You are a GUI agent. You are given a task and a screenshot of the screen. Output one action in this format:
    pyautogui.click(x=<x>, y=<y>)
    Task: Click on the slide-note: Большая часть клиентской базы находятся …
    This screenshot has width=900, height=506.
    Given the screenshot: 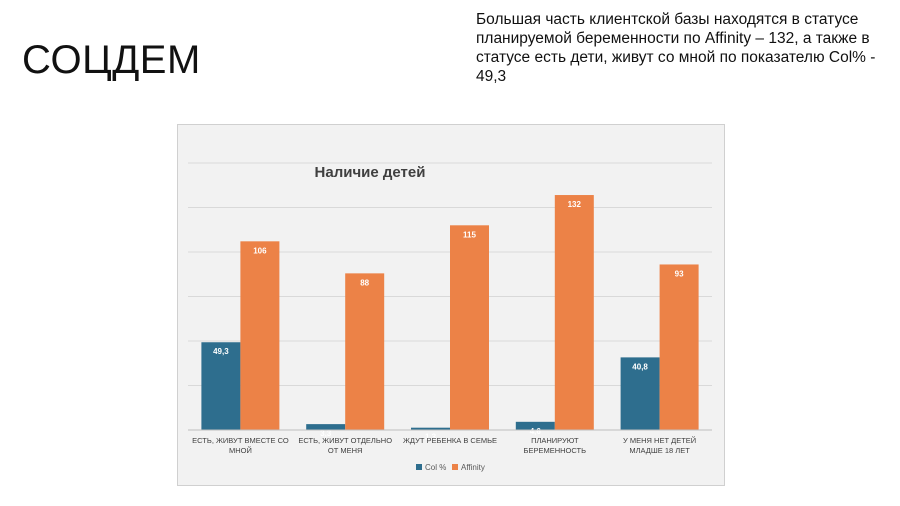 What is the action you would take?
    pyautogui.click(x=676, y=48)
    